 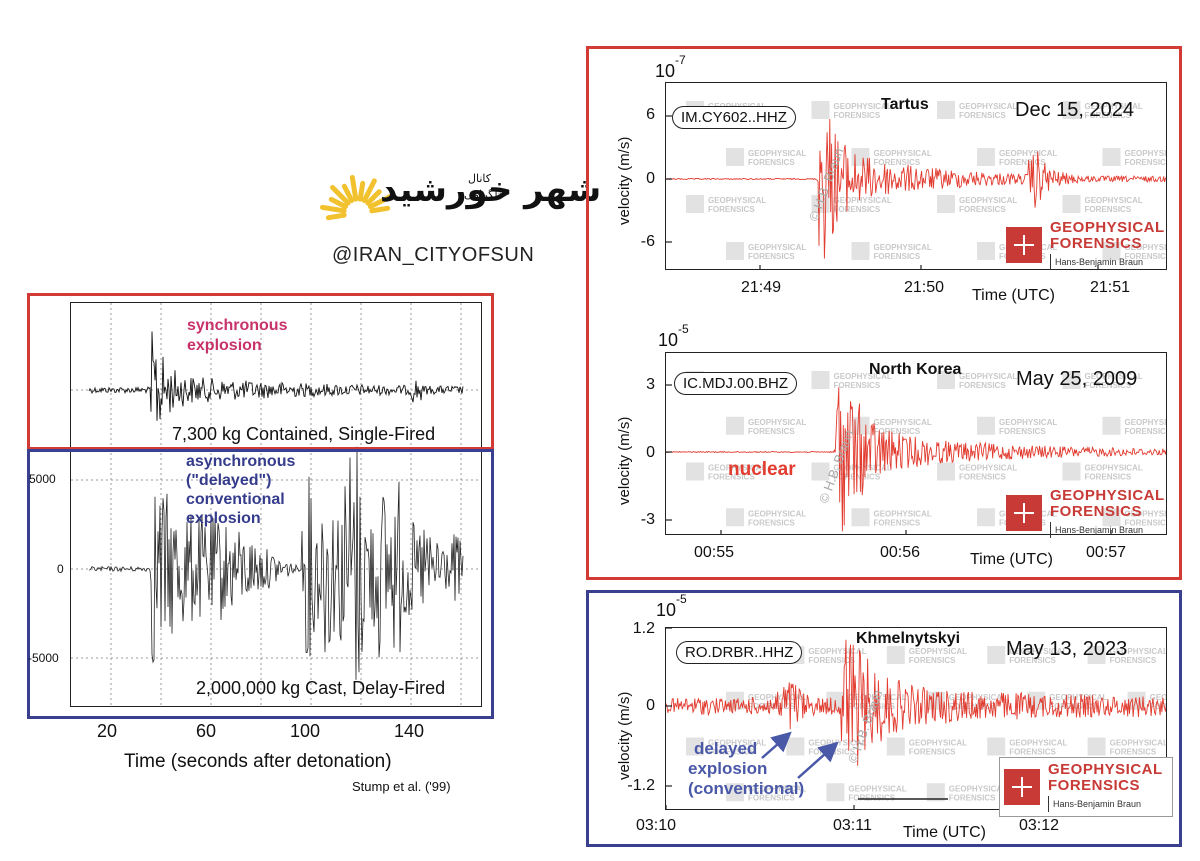 What do you see at coordinates (650, 452) in the screenshot?
I see `nk-ytick-0: 0` at bounding box center [650, 452].